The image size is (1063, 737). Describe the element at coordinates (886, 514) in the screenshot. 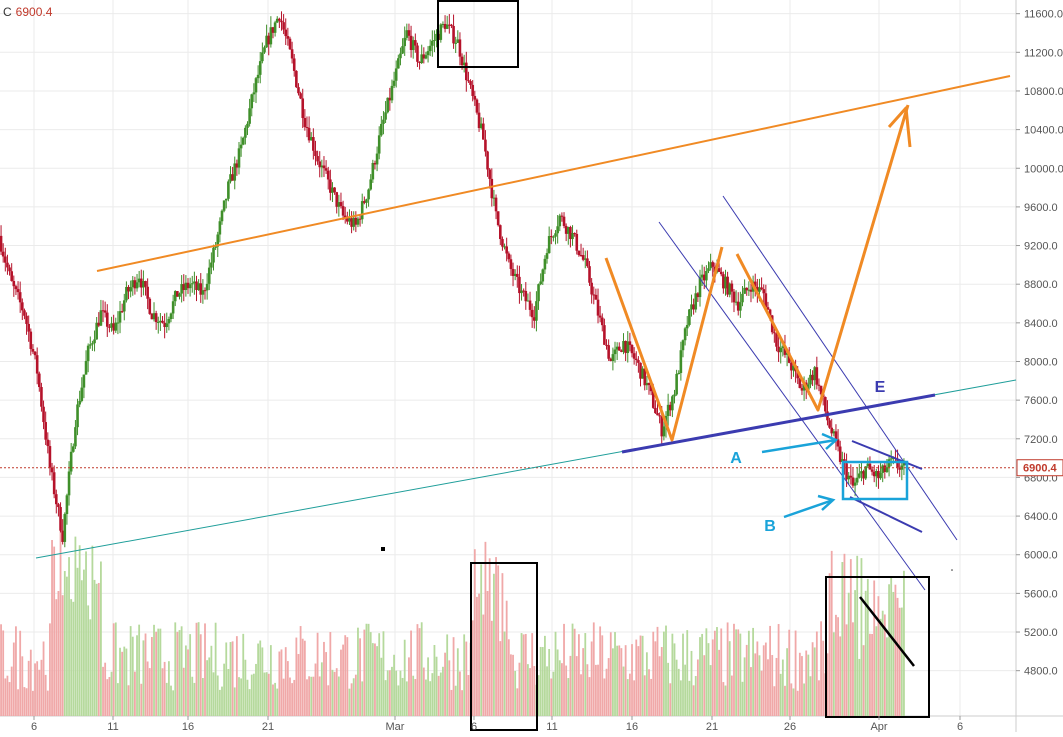

I see `wedge-lower` at that location.